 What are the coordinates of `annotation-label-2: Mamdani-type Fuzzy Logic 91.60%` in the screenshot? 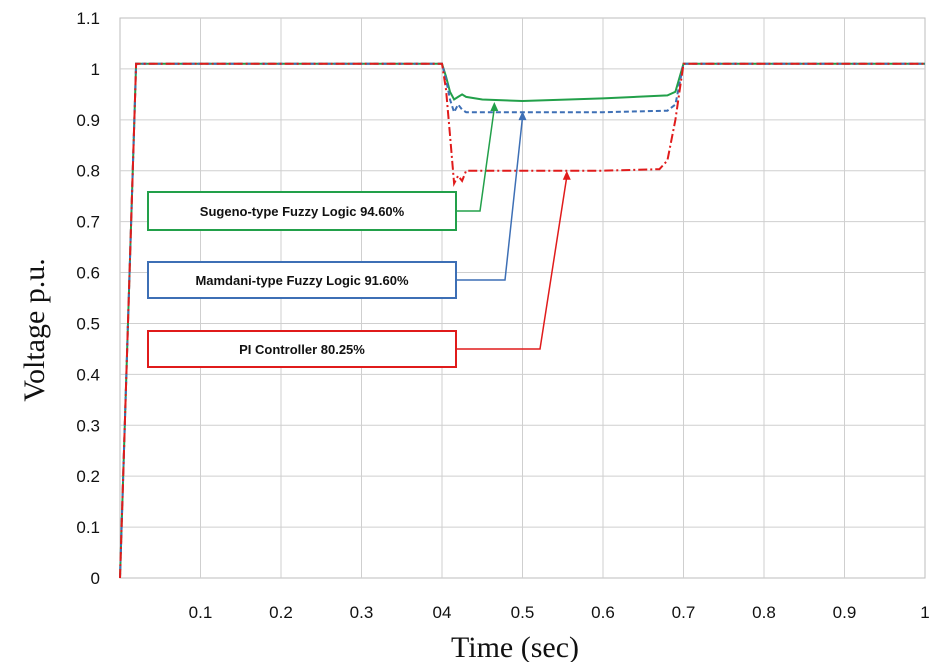 It's located at (302, 280).